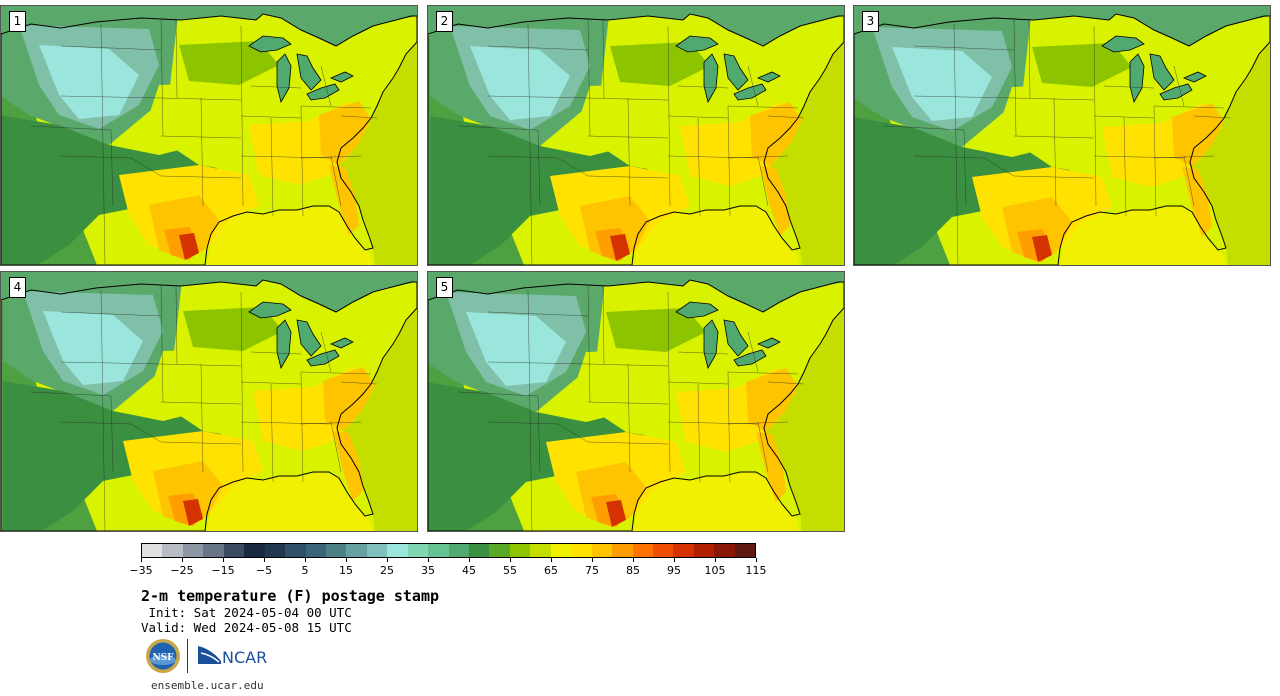  Describe the element at coordinates (244, 657) in the screenshot. I see `ncar-logo-text: NCAR` at that location.